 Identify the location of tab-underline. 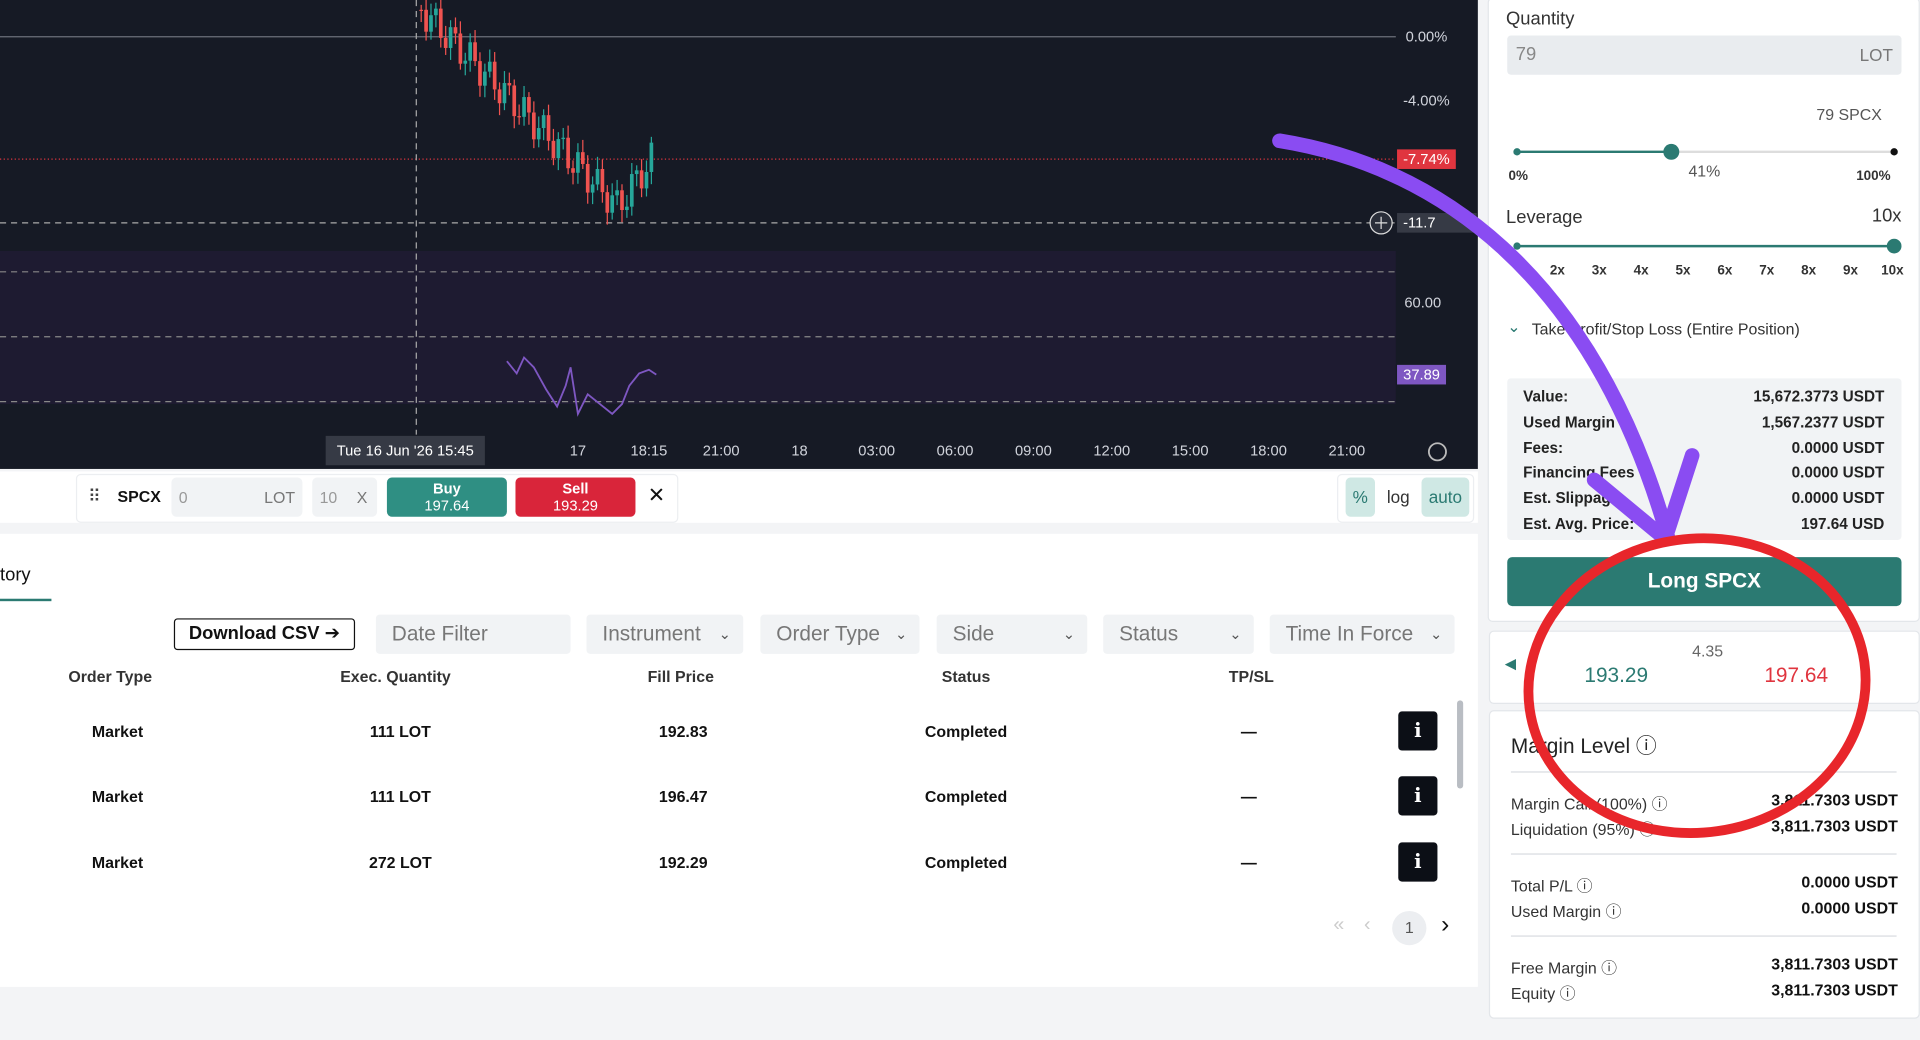
(26, 600).